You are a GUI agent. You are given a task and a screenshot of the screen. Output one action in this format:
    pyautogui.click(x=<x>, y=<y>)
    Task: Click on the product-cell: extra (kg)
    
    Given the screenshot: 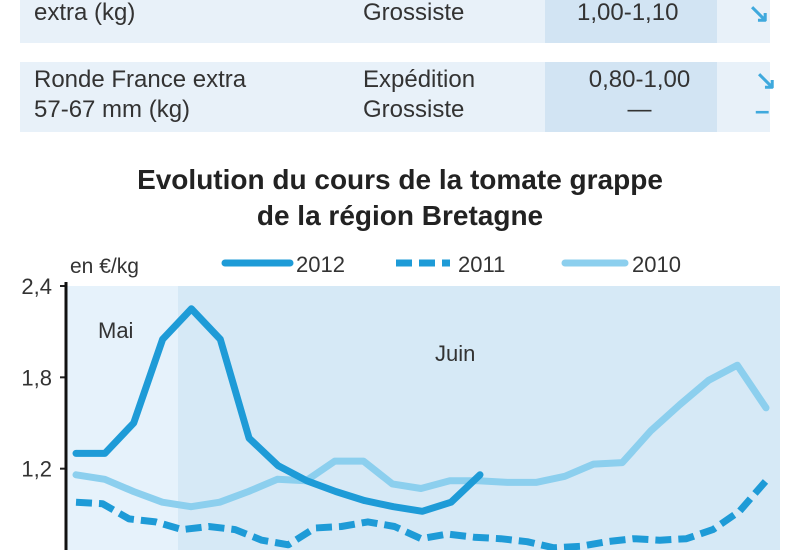 What is the action you would take?
    pyautogui.click(x=85, y=13)
    